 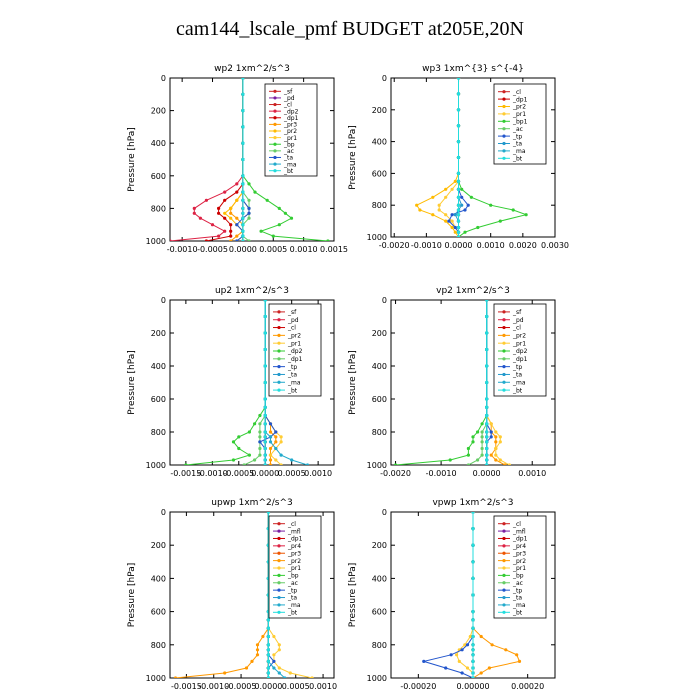 What do you see at coordinates (472, 503) in the screenshot?
I see `panel-title: vpwp 1xm^2/s^3` at bounding box center [472, 503].